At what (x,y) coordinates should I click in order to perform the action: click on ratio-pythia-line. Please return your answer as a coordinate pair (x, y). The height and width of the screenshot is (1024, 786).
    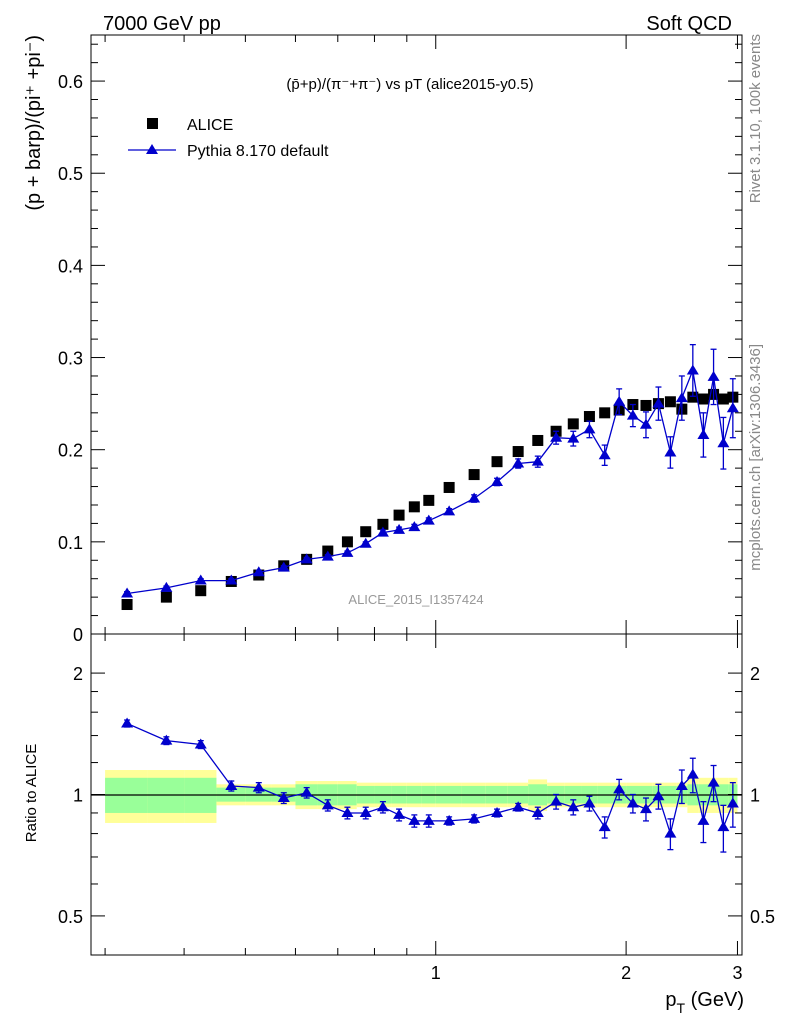
    Looking at the image, I should click on (430, 779).